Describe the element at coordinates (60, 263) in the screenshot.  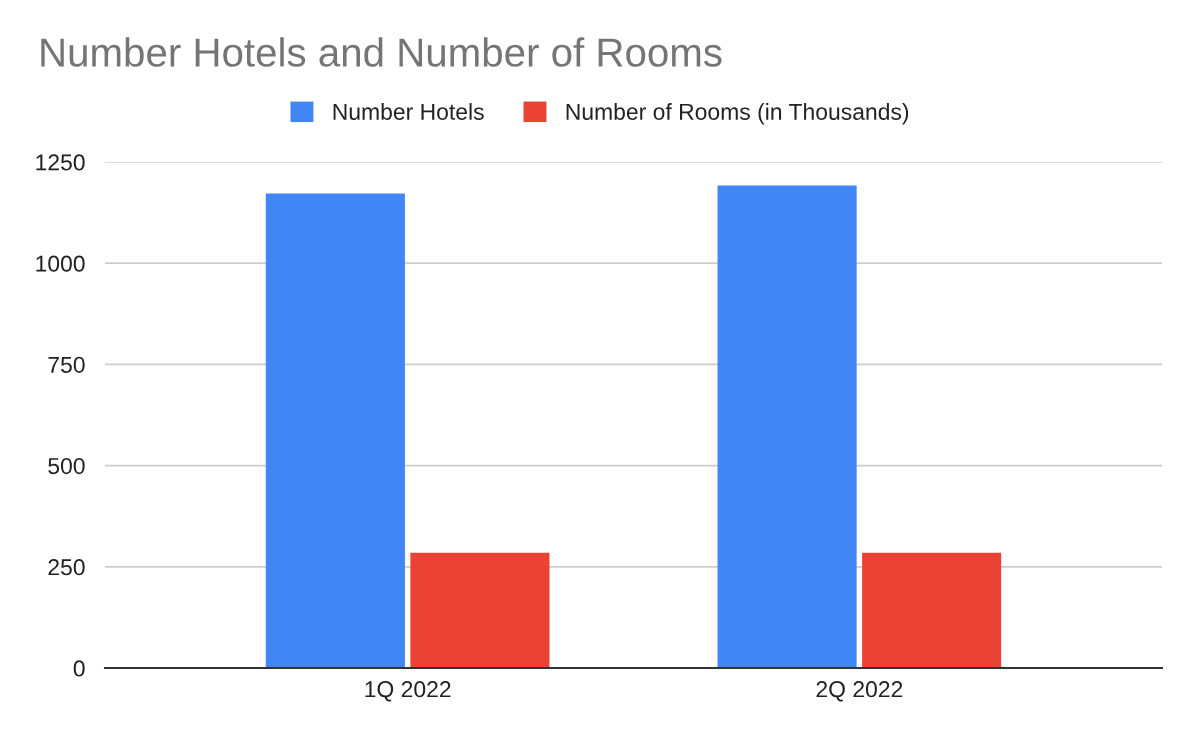
I see `y-tick-label: 1000` at that location.